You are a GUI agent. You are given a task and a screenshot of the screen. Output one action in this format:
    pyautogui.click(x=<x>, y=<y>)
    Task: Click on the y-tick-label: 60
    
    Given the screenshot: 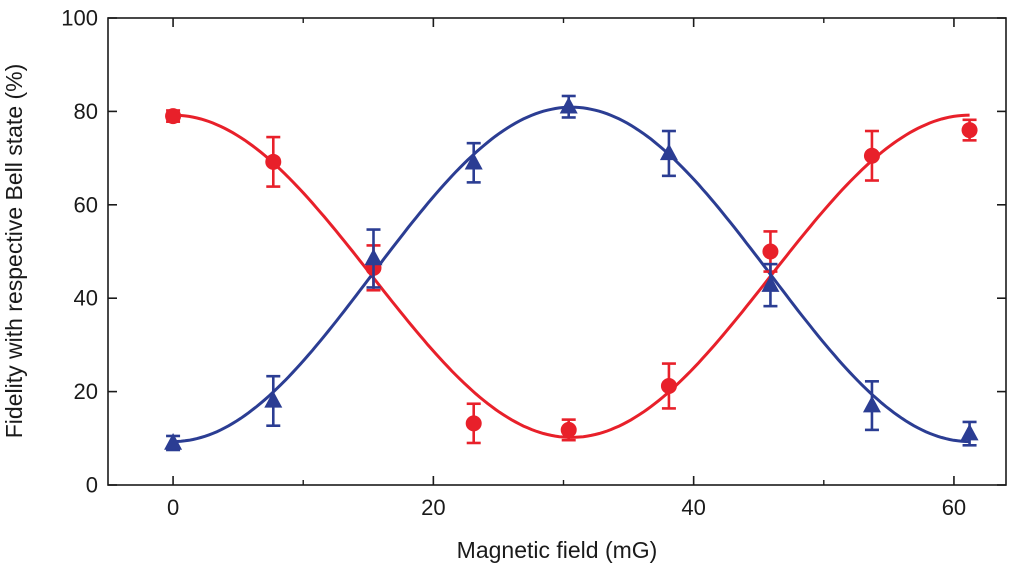 What is the action you would take?
    pyautogui.click(x=86, y=204)
    